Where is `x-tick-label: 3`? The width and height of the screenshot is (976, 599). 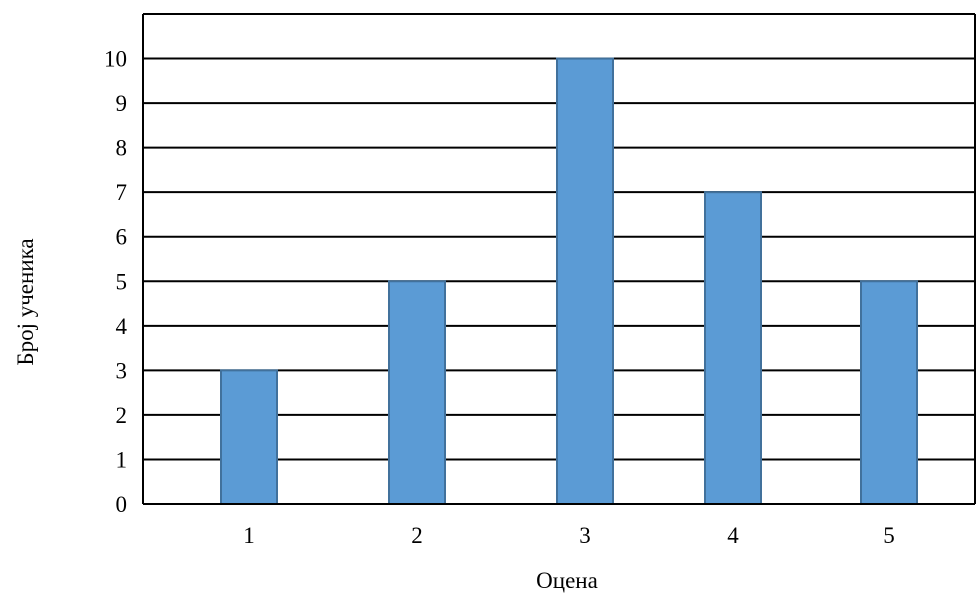 x-tick-label: 3 is located at coordinates (585, 535).